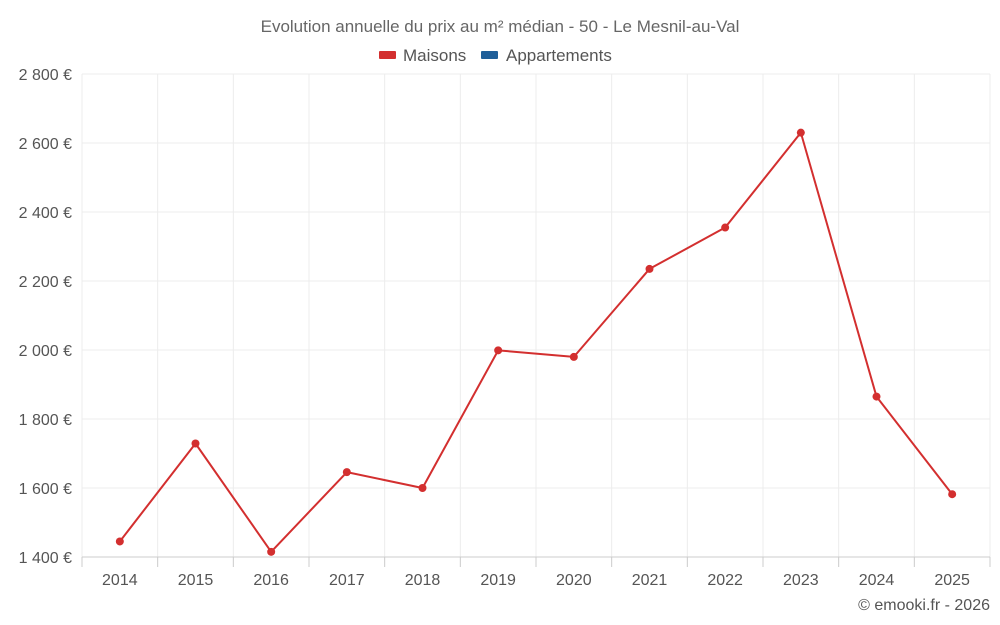 The height and width of the screenshot is (625, 1000). What do you see at coordinates (952, 580) in the screenshot?
I see `x-tick-label: 2025` at bounding box center [952, 580].